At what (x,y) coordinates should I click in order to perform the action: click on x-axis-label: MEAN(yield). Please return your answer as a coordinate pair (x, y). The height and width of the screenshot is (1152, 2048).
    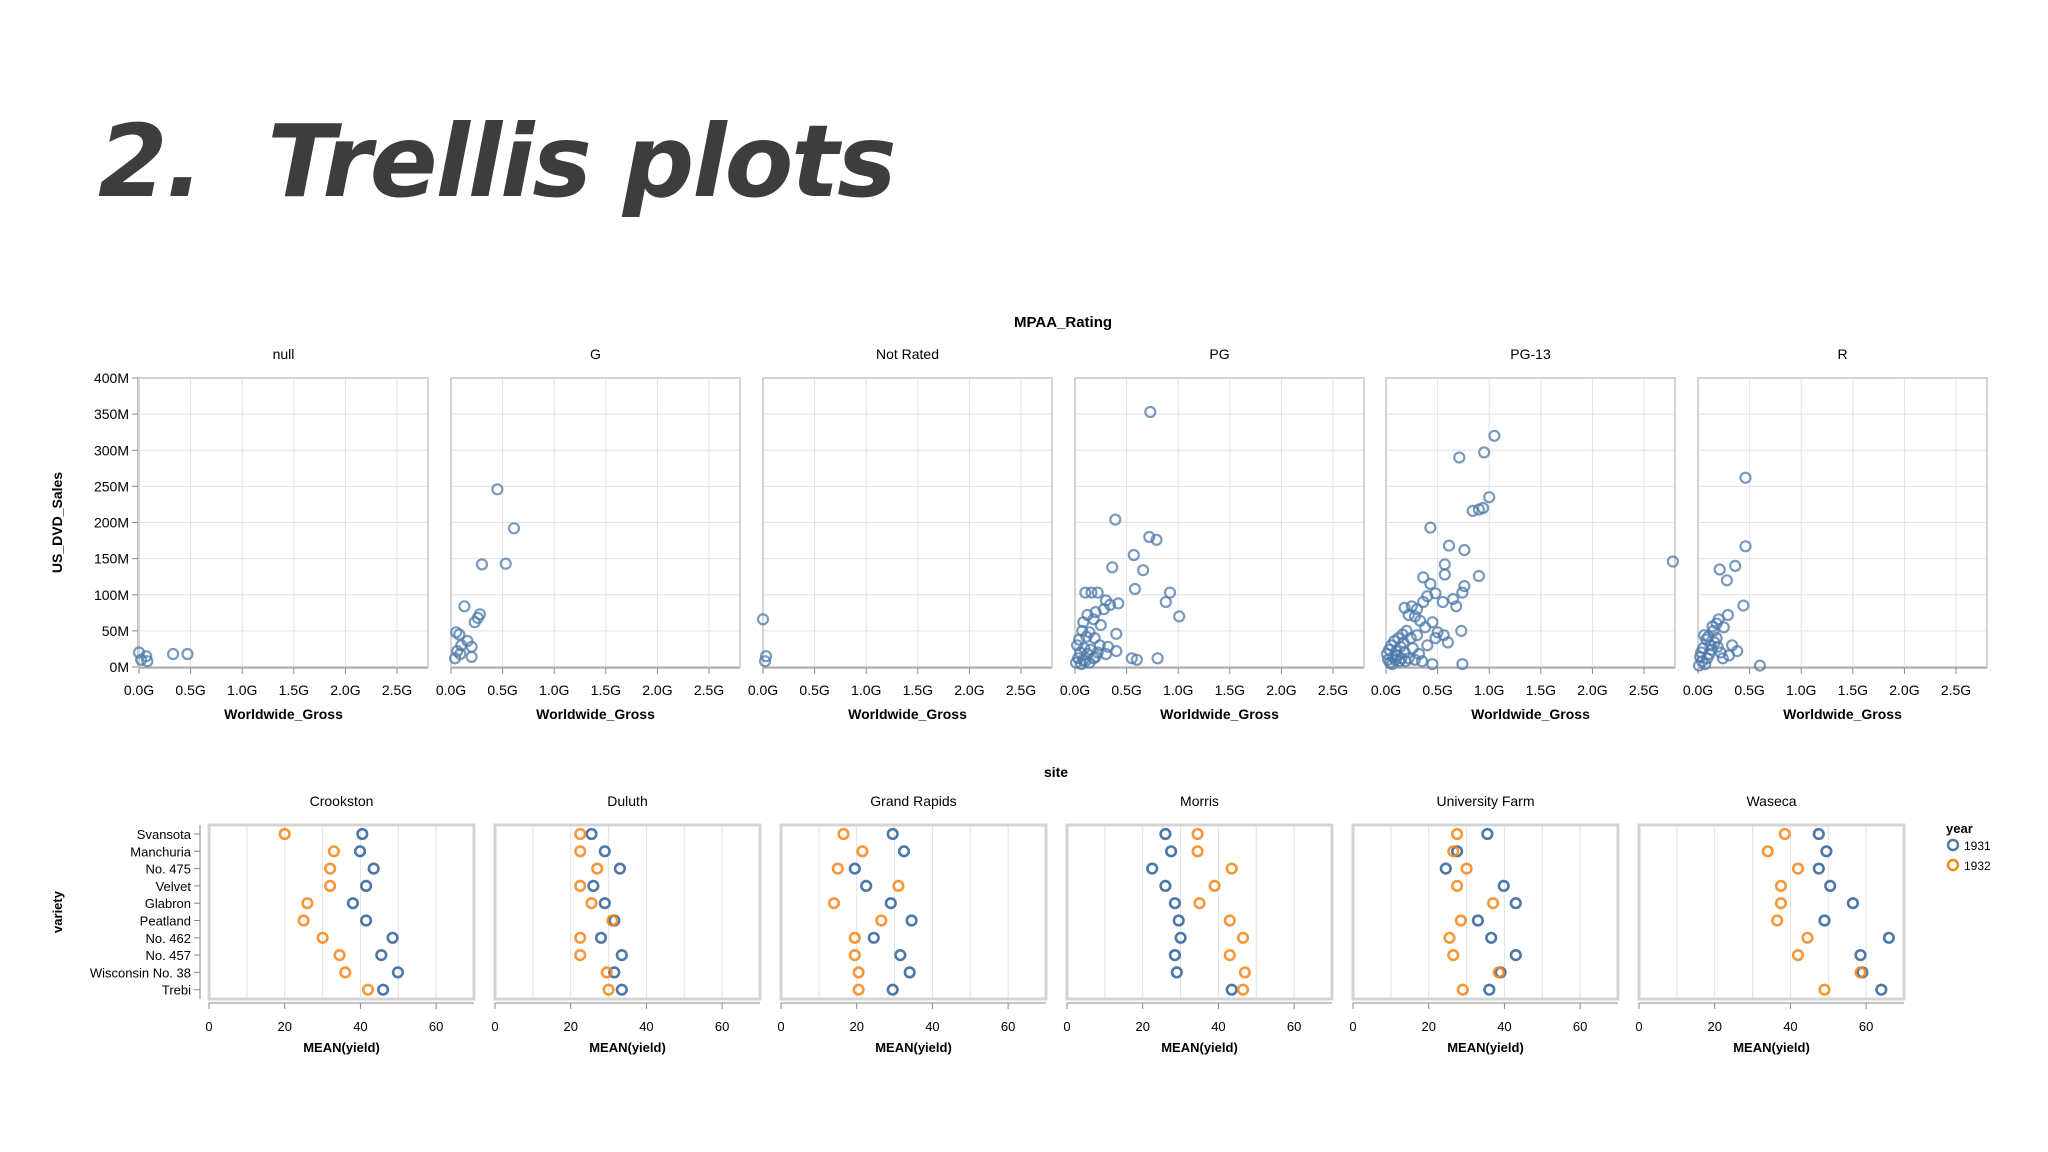
    Looking at the image, I should click on (1771, 1047).